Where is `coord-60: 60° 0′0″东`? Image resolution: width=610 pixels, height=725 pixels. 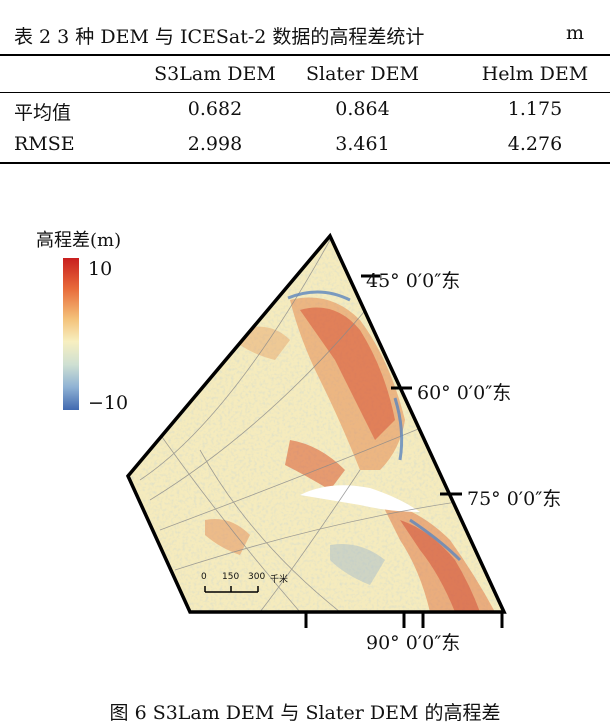 coord-60: 60° 0′0″东 is located at coordinates (464, 393).